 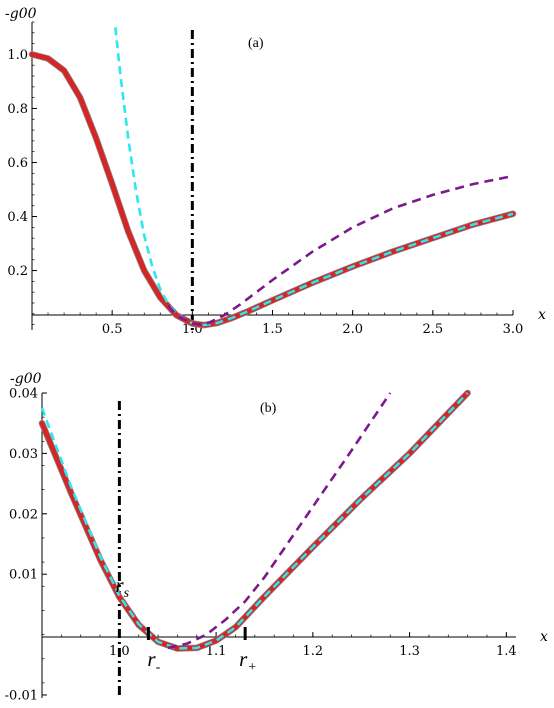 What do you see at coordinates (506, 651) in the screenshot?
I see `x-tick-label: 1.4` at bounding box center [506, 651].